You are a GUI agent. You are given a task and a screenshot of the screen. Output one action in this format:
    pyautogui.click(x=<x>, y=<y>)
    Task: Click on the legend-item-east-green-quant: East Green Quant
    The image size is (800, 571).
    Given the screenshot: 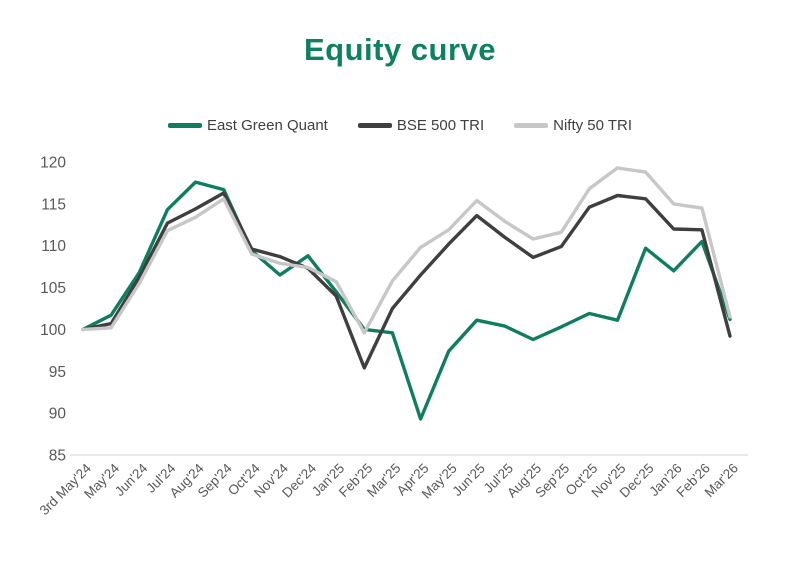 What is the action you would take?
    pyautogui.click(x=247, y=125)
    